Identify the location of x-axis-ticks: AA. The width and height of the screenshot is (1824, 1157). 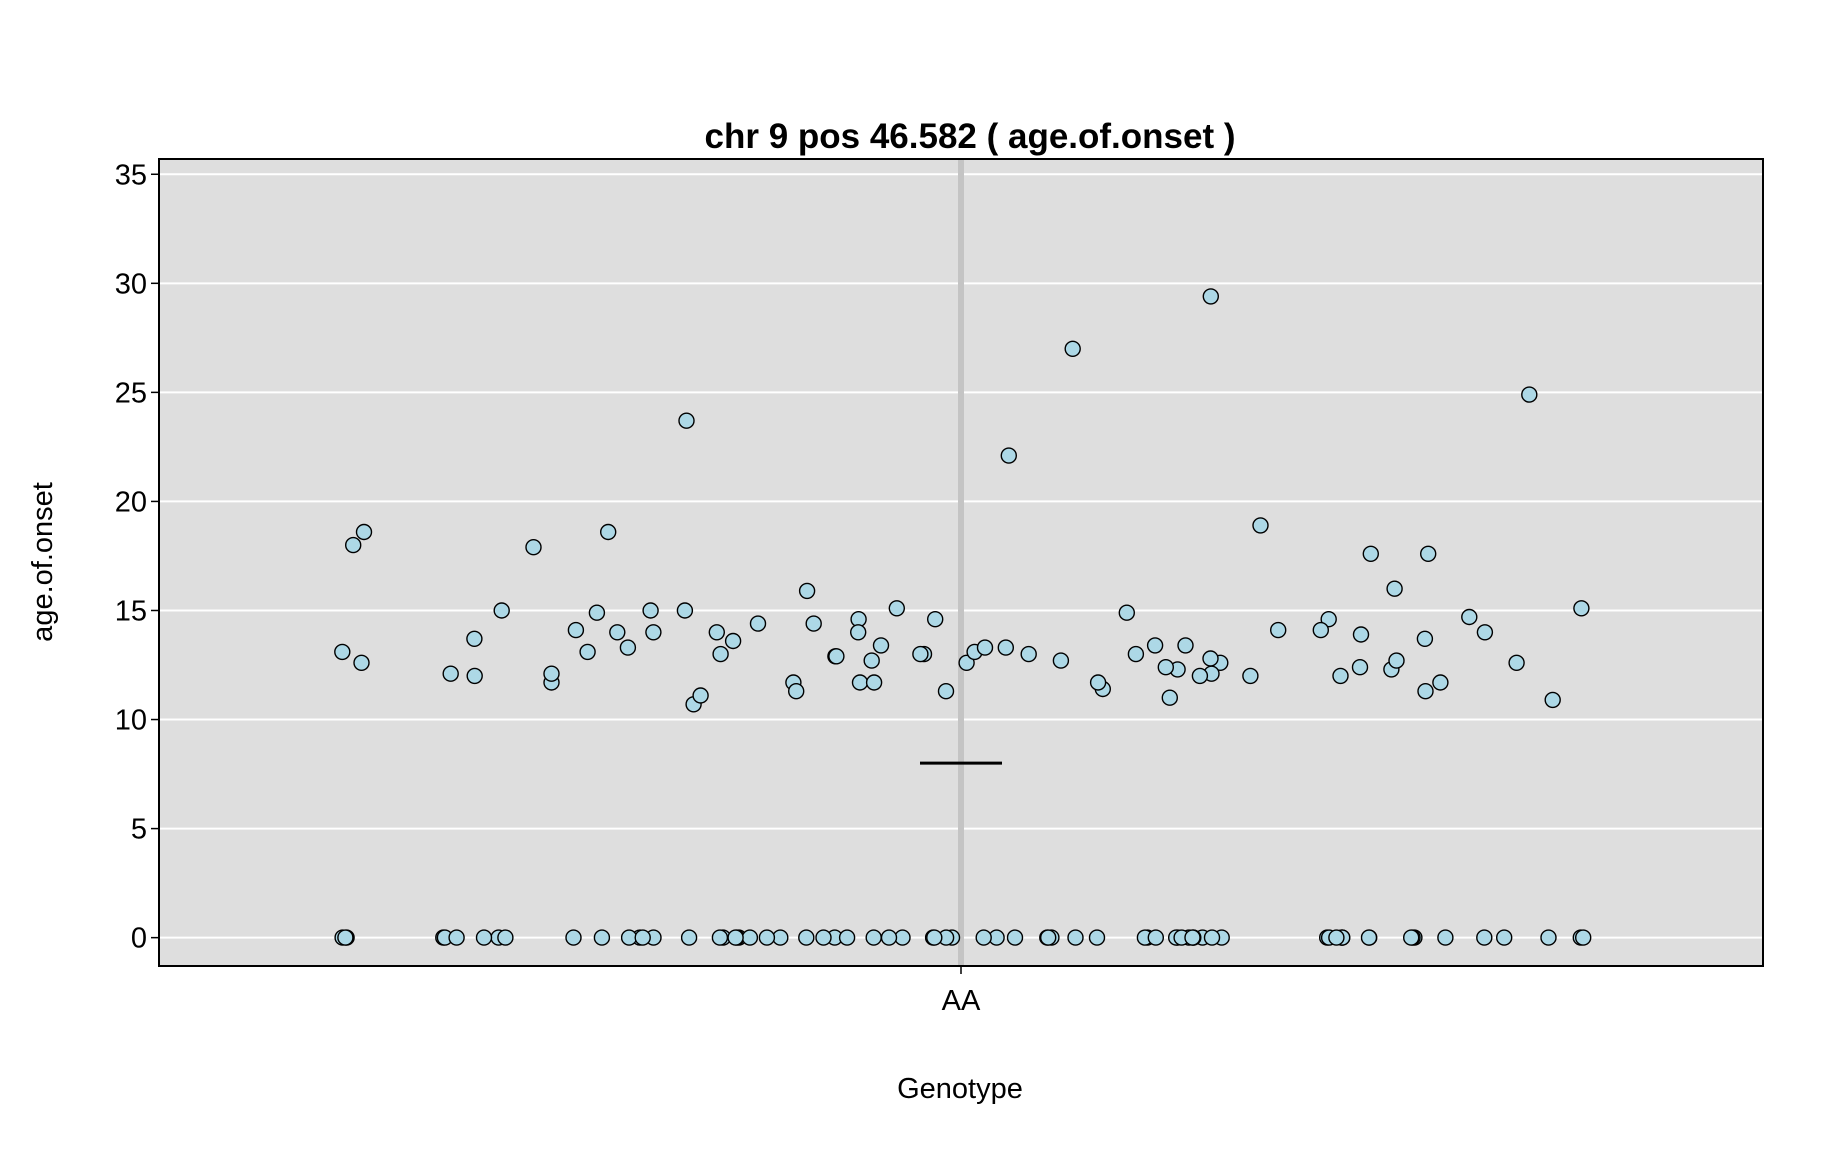
(961, 991).